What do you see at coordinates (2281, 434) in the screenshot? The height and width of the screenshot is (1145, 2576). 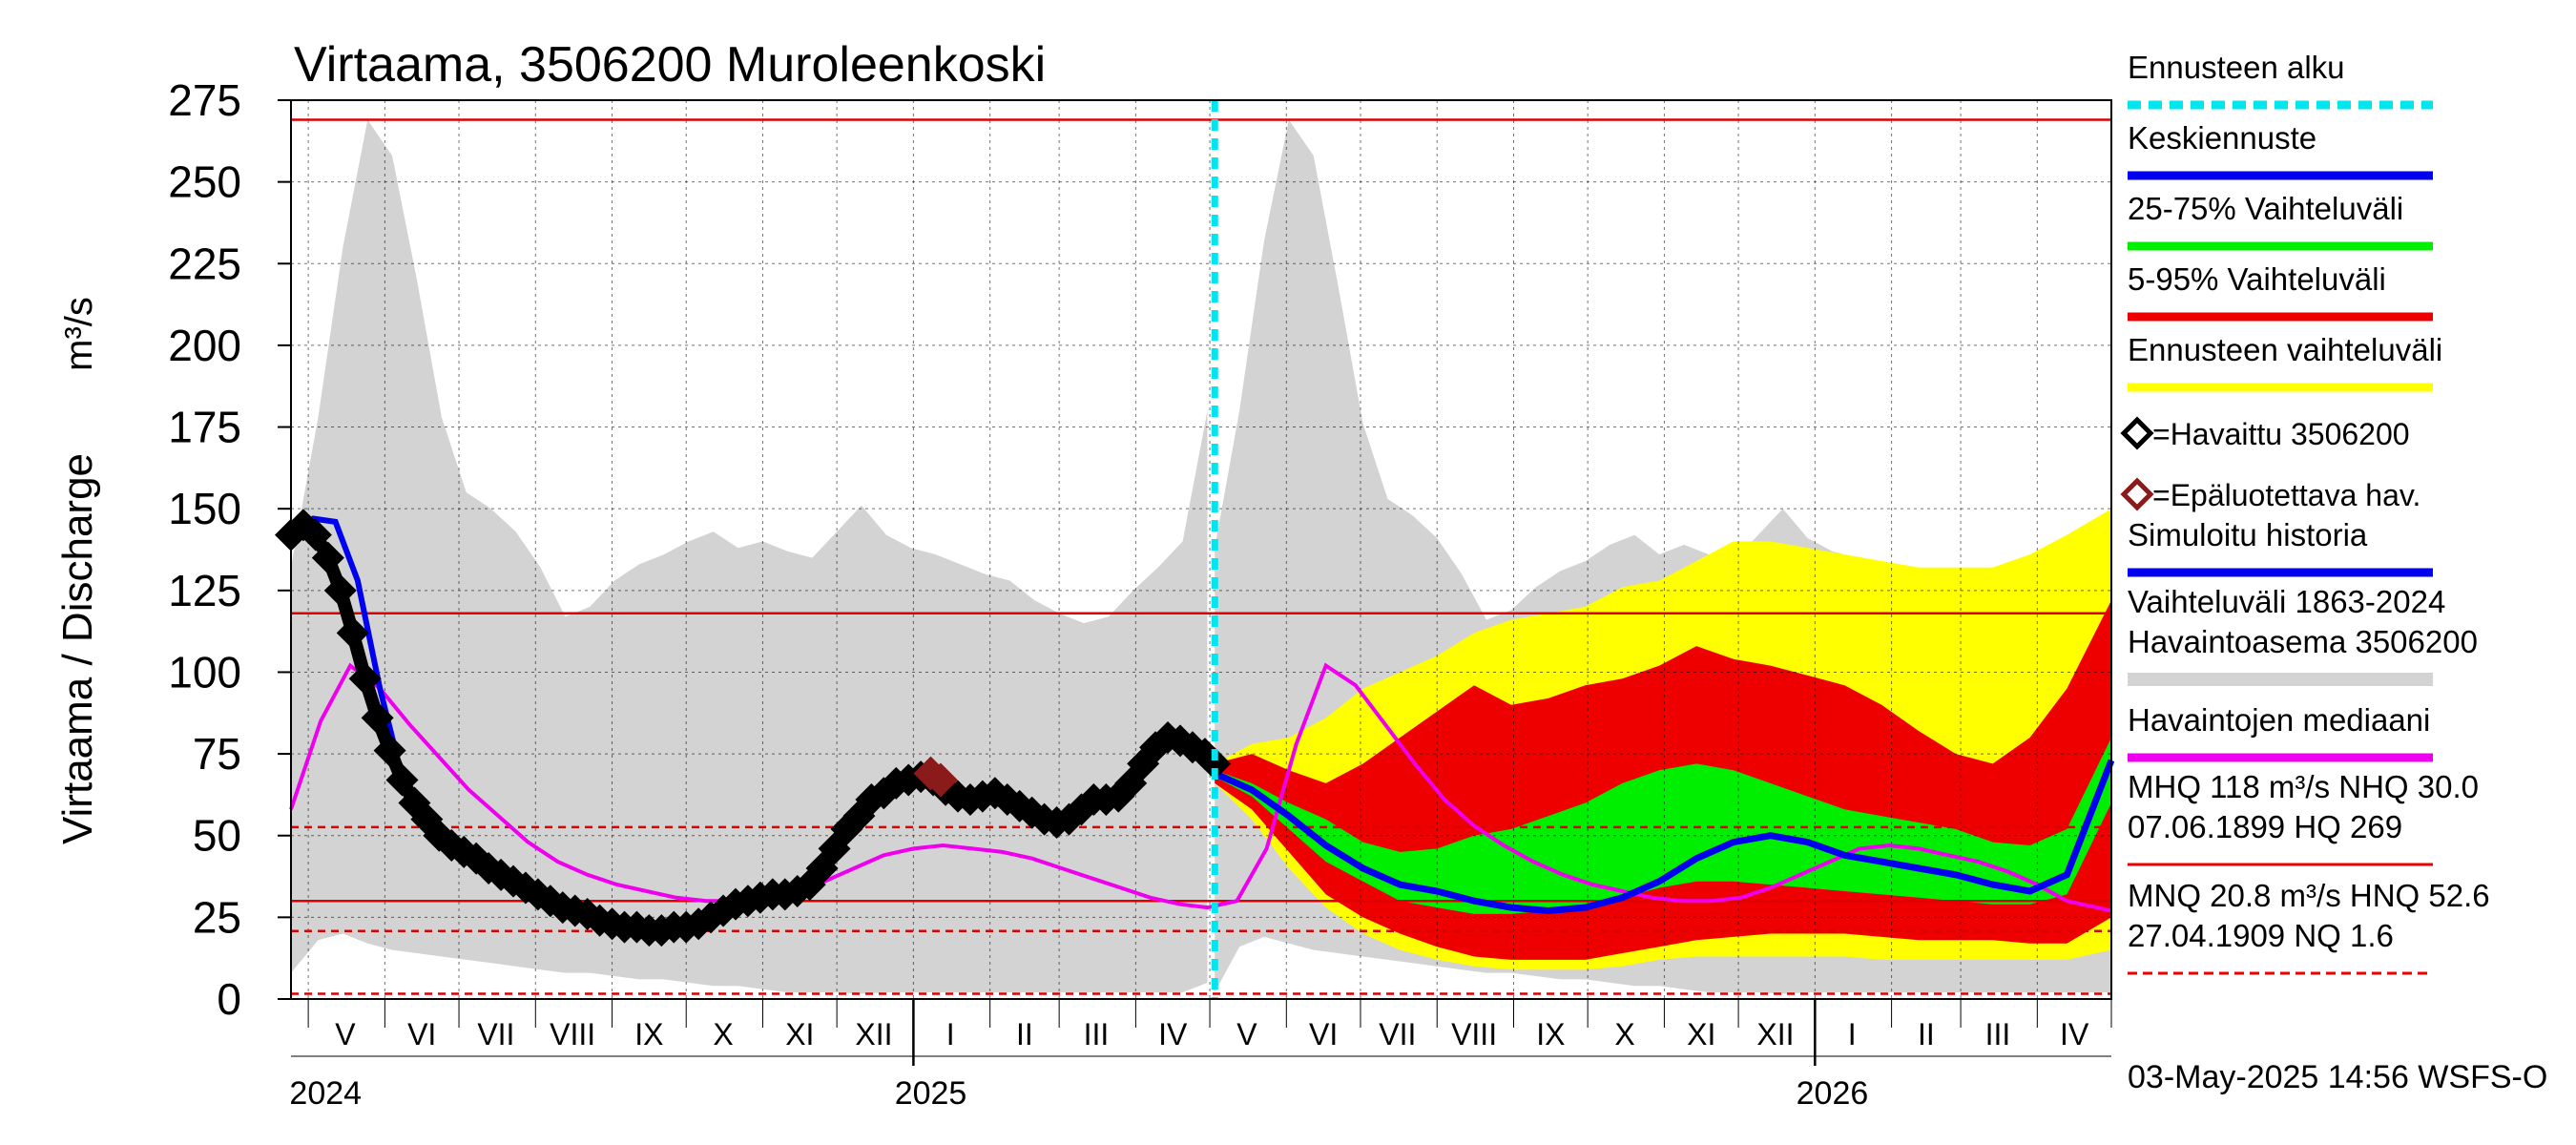 I see `legend-label: =Havaittu 3506200` at bounding box center [2281, 434].